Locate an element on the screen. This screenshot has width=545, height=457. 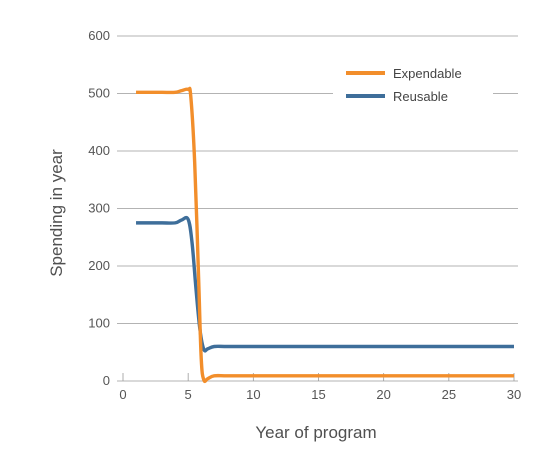
x-tick-label: 0 is located at coordinates (122, 394).